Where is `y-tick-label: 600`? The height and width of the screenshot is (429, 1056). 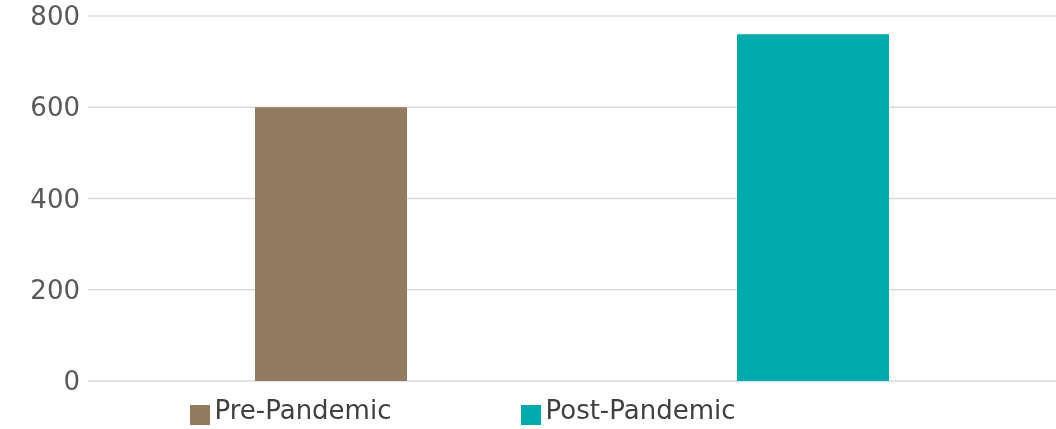
y-tick-label: 600 is located at coordinates (55, 107).